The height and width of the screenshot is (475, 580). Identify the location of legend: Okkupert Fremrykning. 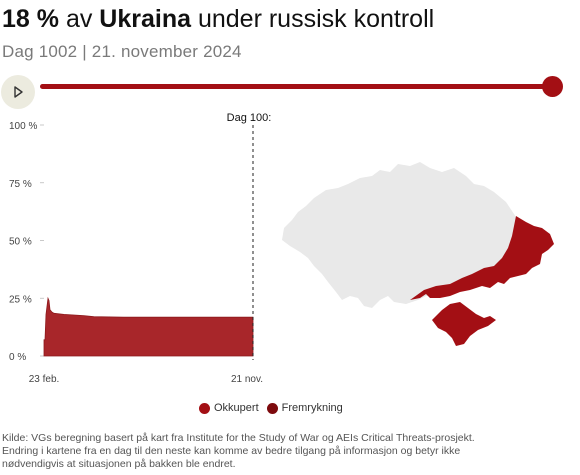
(271, 408).